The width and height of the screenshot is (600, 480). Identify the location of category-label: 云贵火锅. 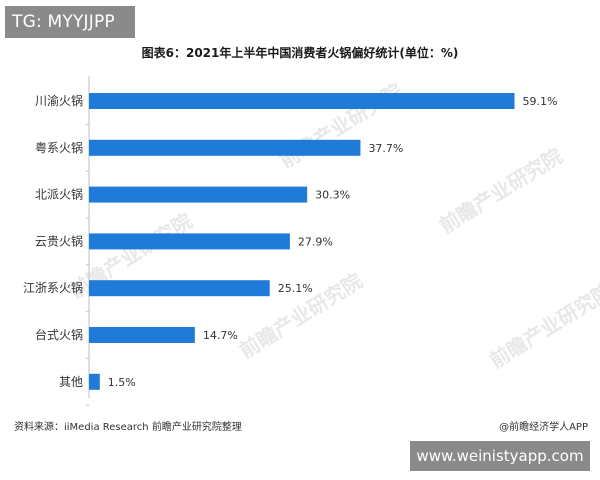
(59, 240).